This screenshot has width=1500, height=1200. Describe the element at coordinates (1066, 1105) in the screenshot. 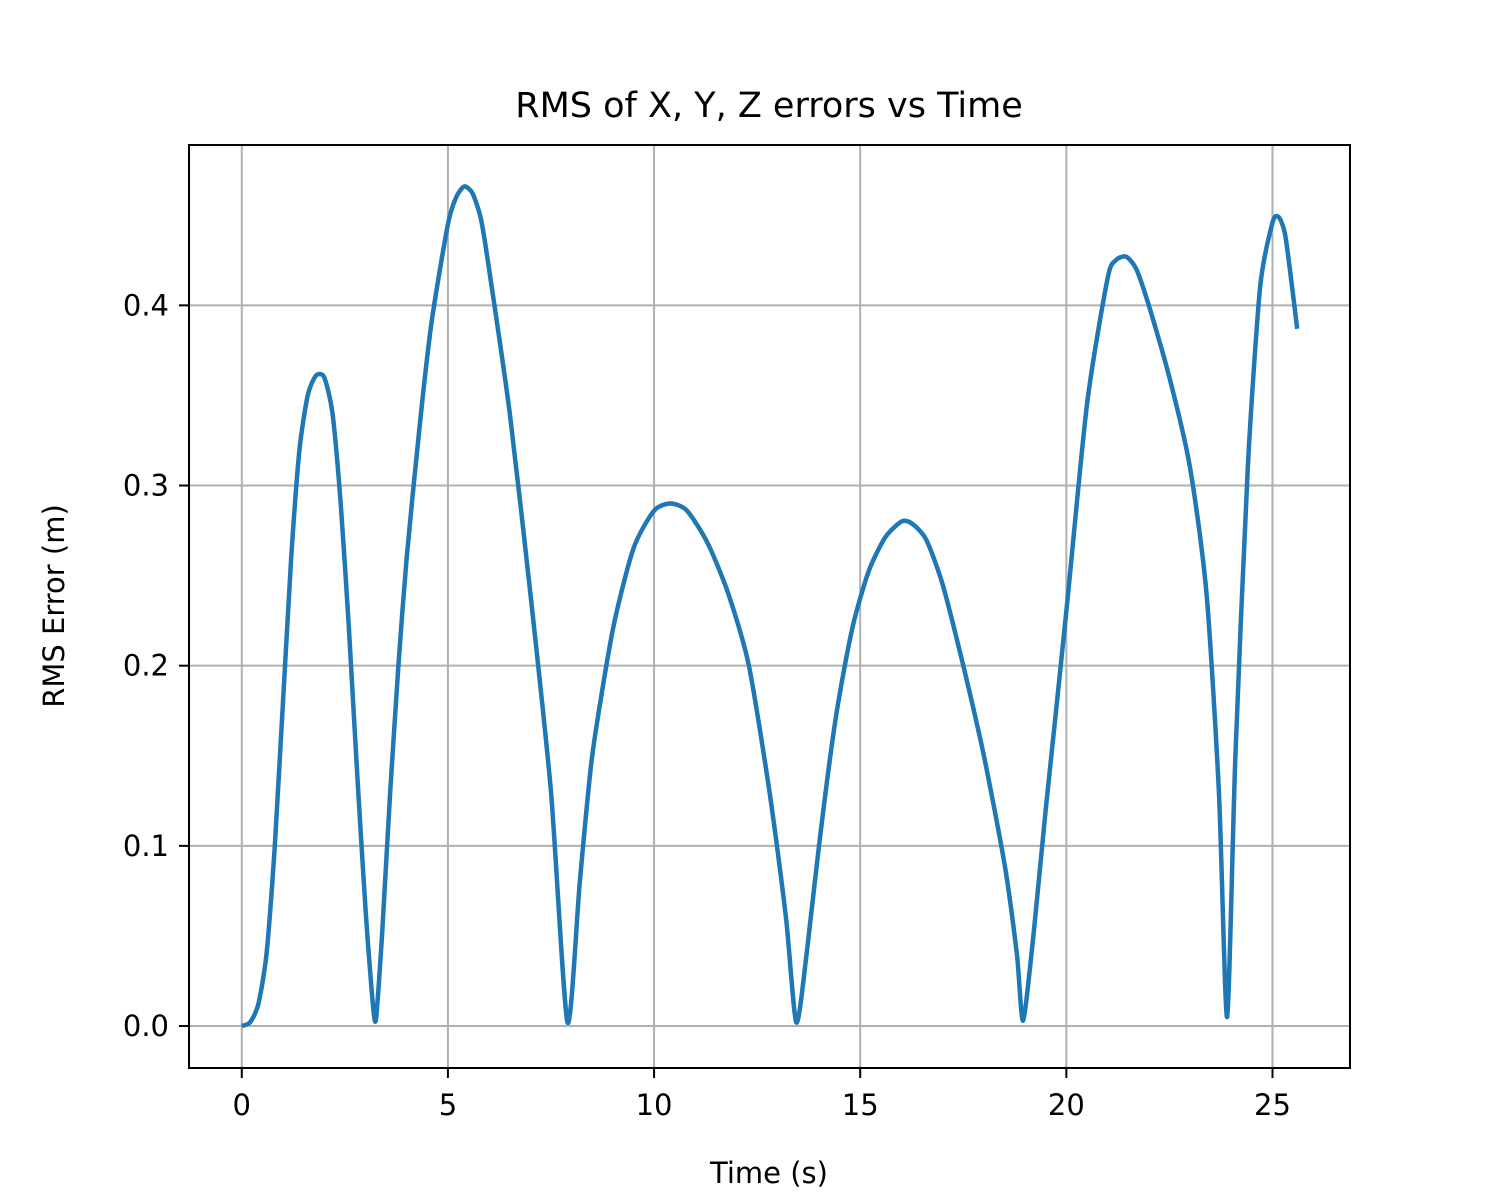

I see `x-tick-label: 20` at that location.